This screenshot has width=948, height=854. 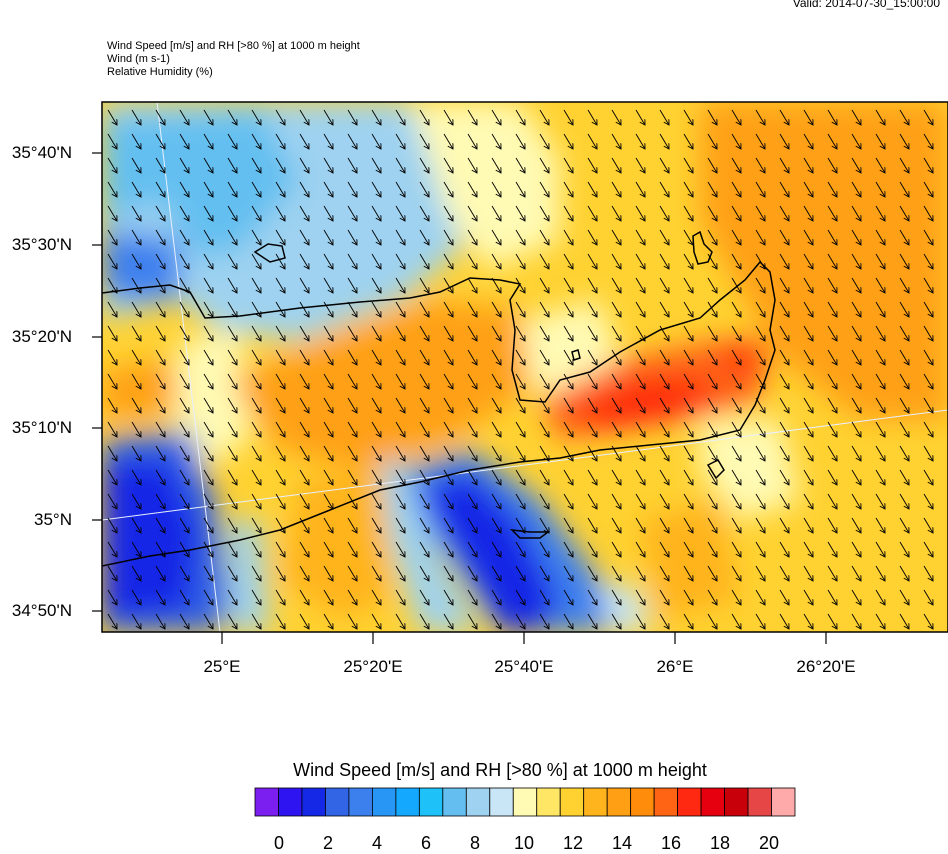 I want to click on lat-label: 34°50'N, so click(x=41, y=610).